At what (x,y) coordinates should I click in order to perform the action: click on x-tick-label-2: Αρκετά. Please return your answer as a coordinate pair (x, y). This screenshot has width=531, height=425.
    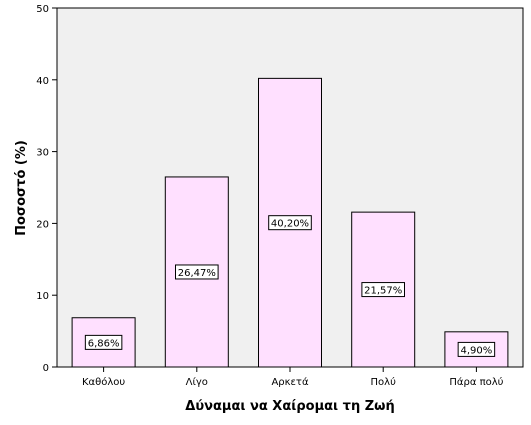
    Looking at the image, I should click on (290, 382).